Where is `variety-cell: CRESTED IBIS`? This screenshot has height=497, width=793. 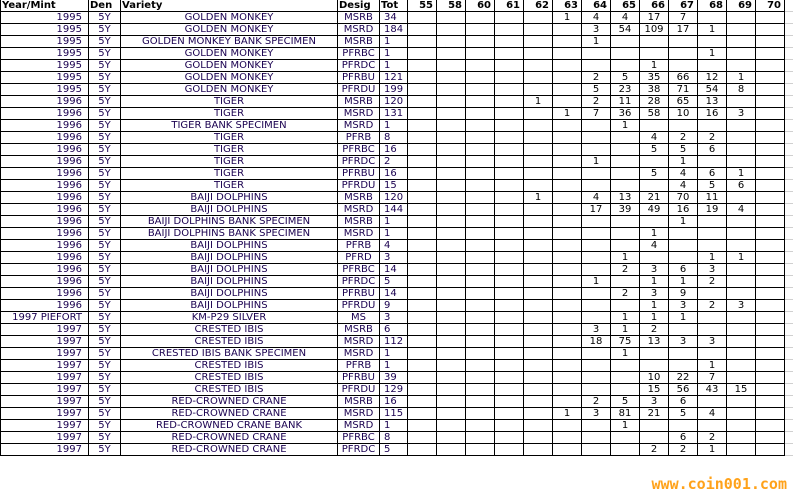
variety-cell: CRESTED IBIS is located at coordinates (229, 365).